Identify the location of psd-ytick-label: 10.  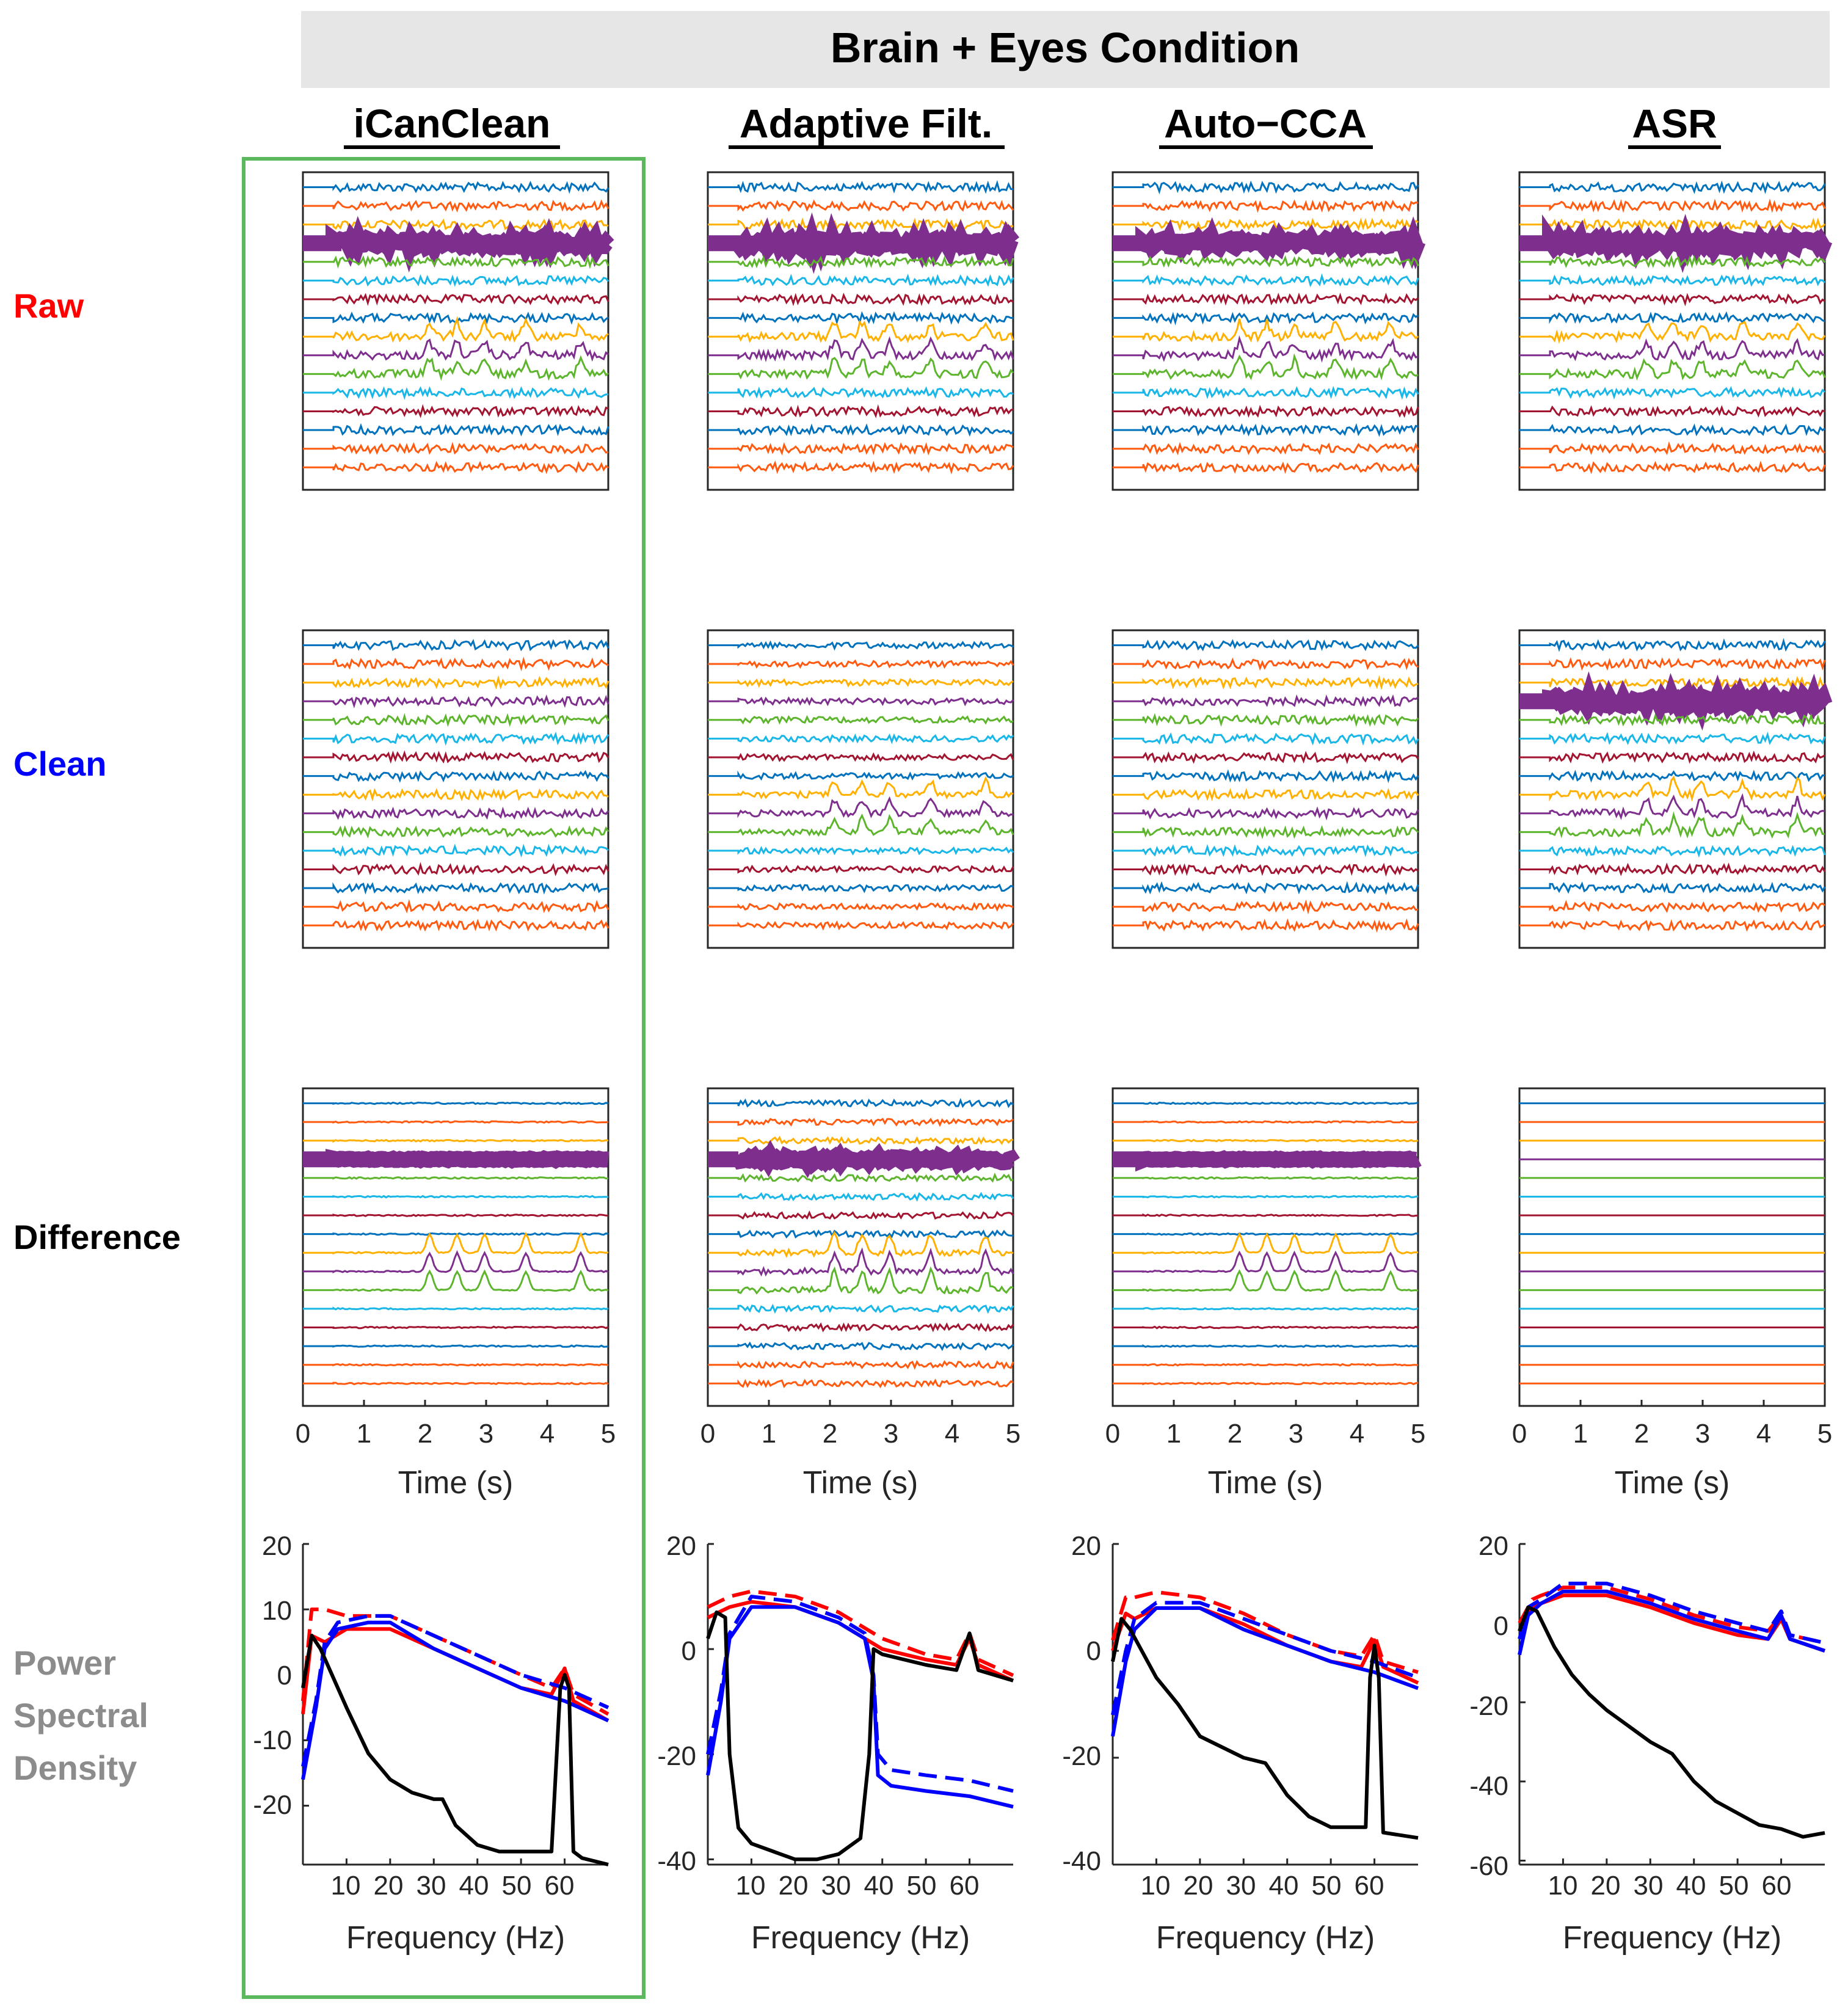
(277, 1611).